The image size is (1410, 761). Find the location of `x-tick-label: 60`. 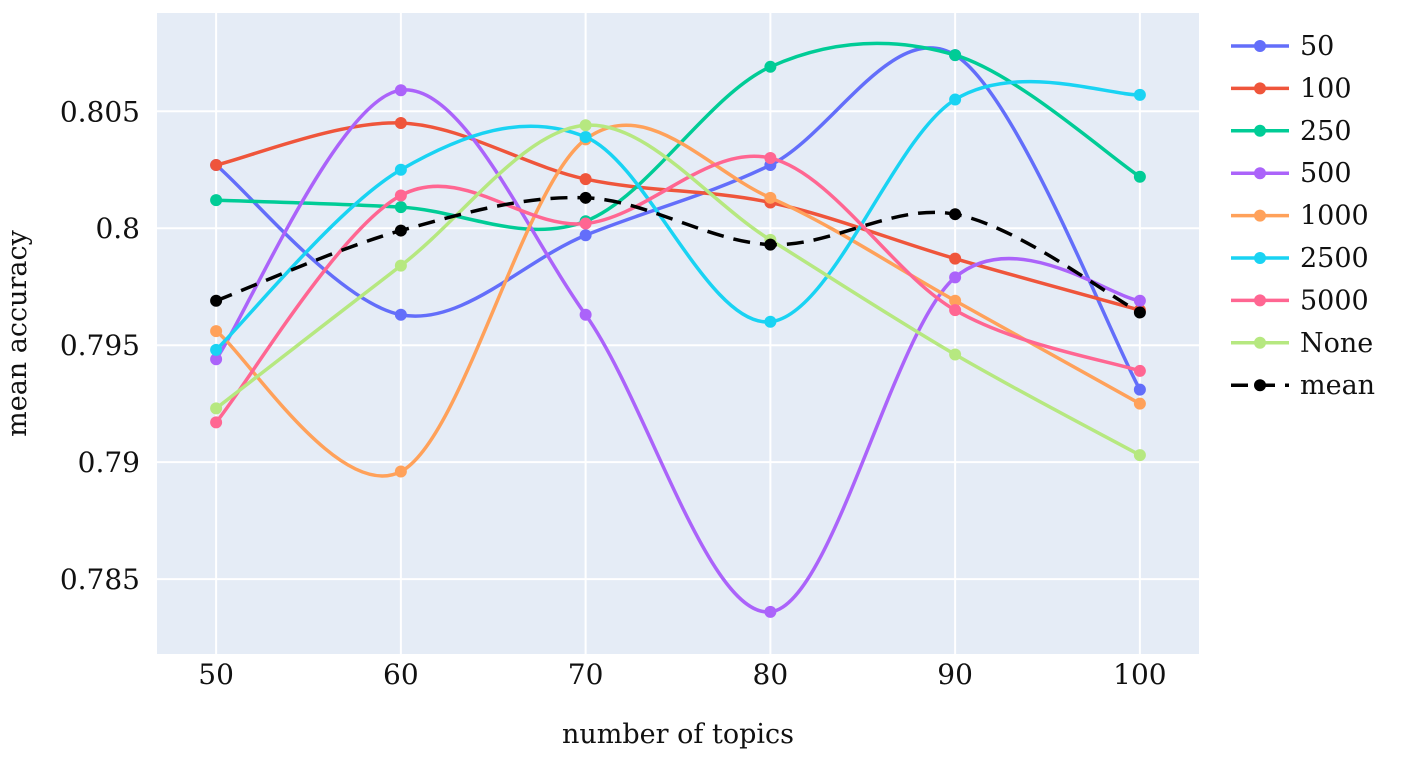

x-tick-label: 60 is located at coordinates (401, 674).